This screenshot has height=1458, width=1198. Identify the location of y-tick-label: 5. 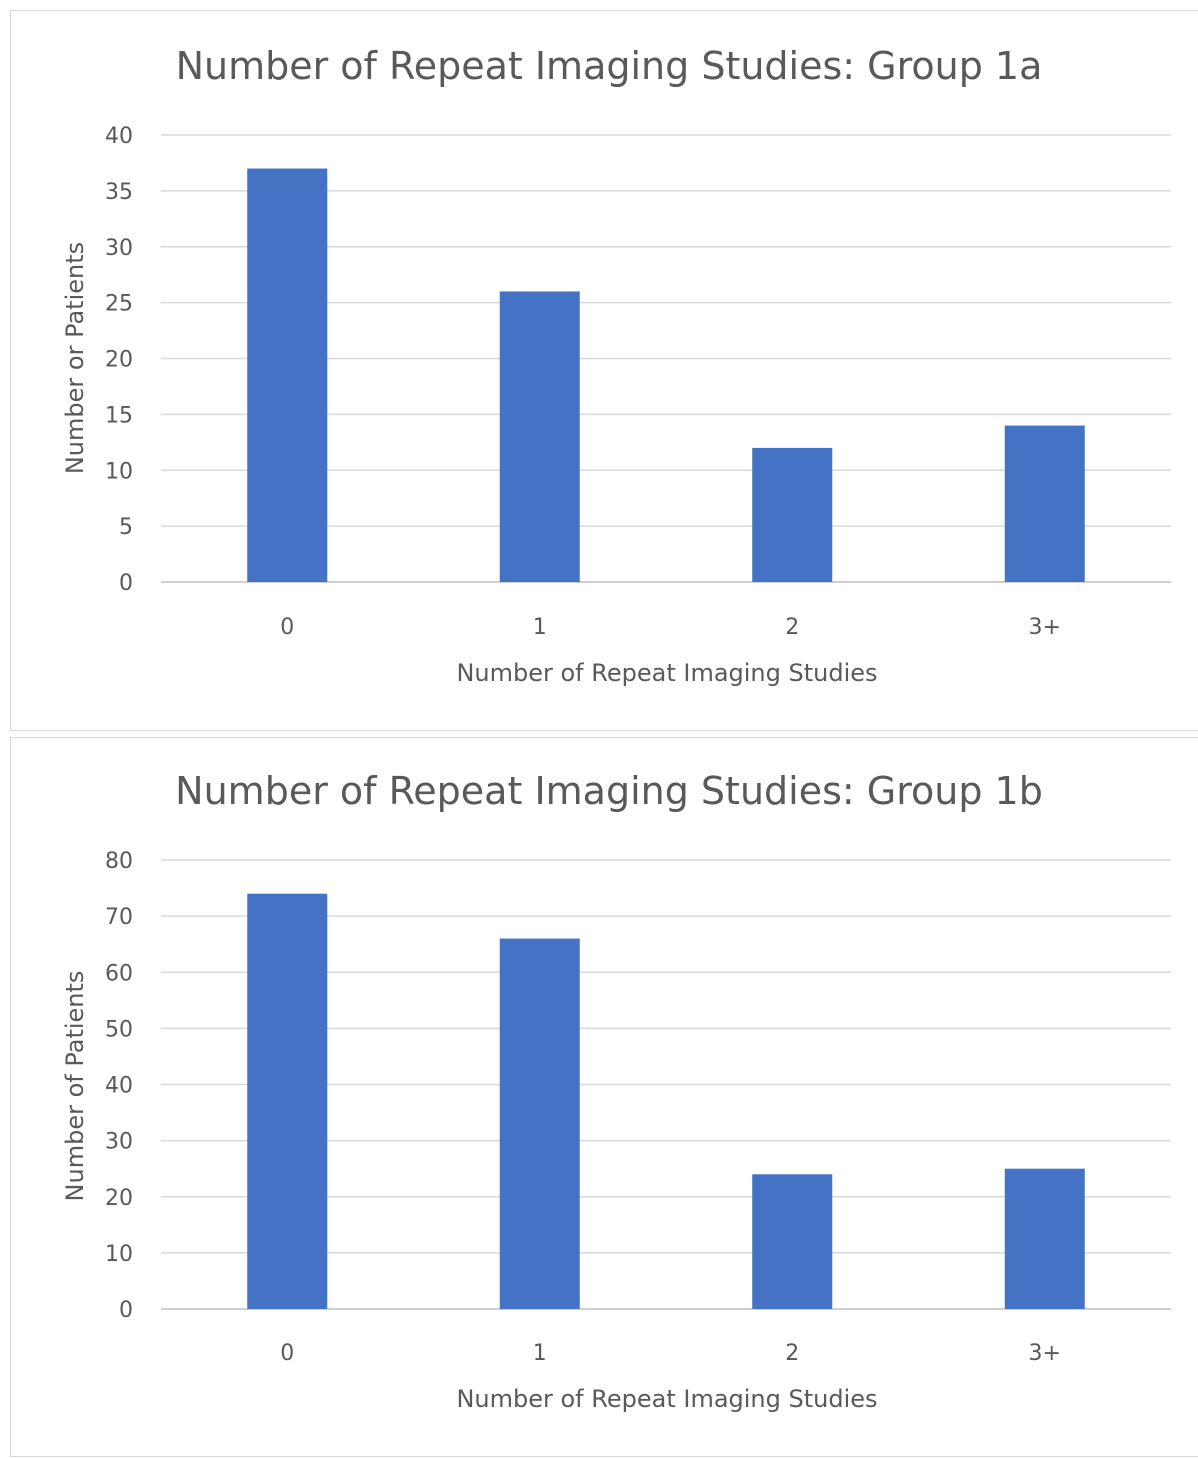
(126, 527).